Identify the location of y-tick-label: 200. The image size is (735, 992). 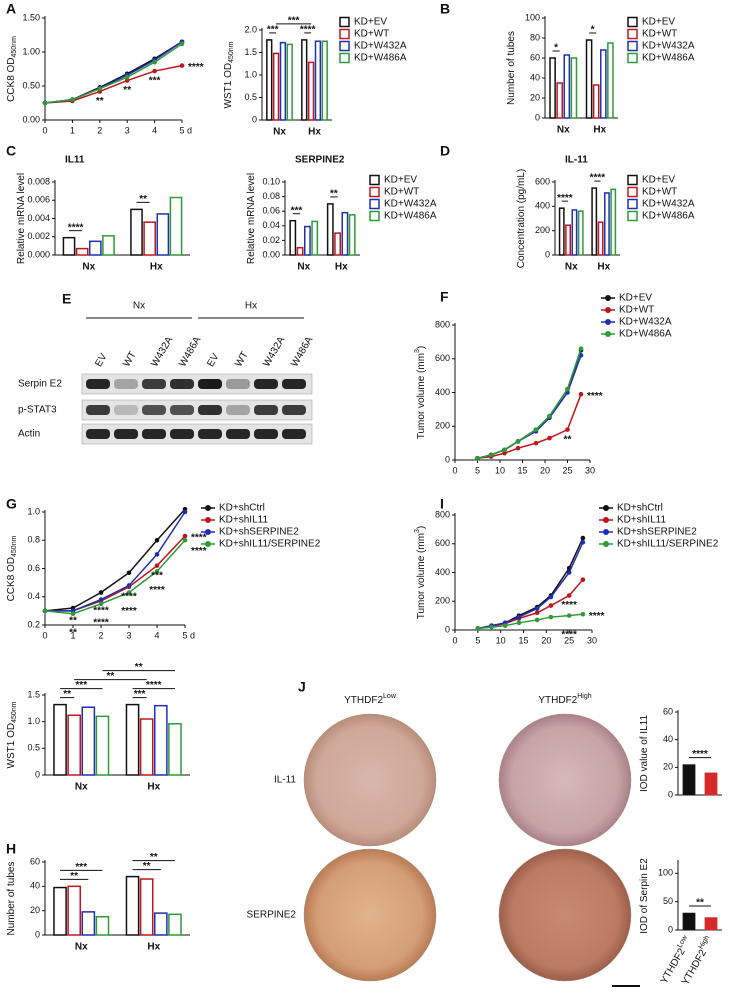
(442, 601).